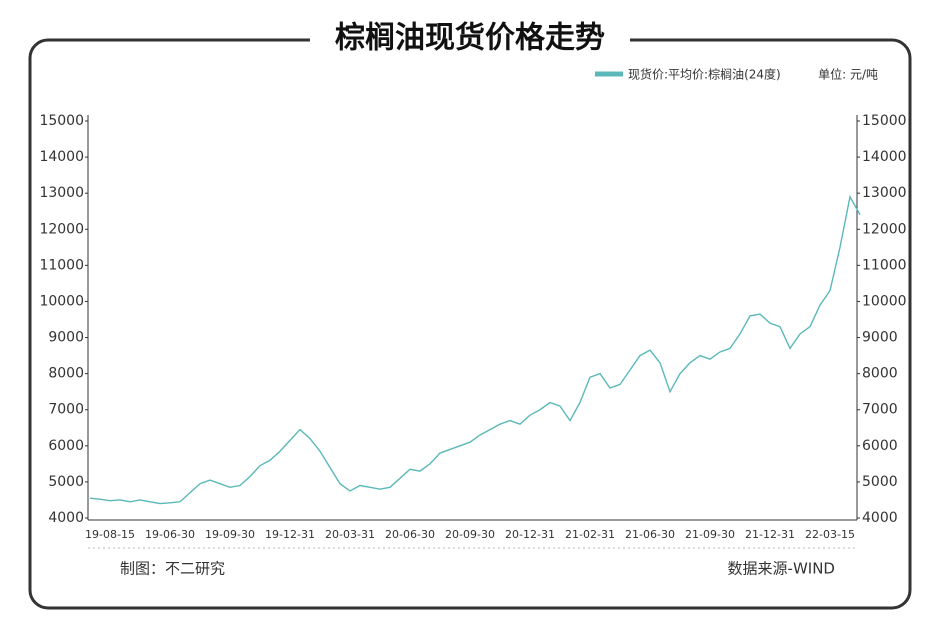 The image size is (940, 644). What do you see at coordinates (770, 534) in the screenshot?
I see `x-tick-label: 21-12-31` at bounding box center [770, 534].